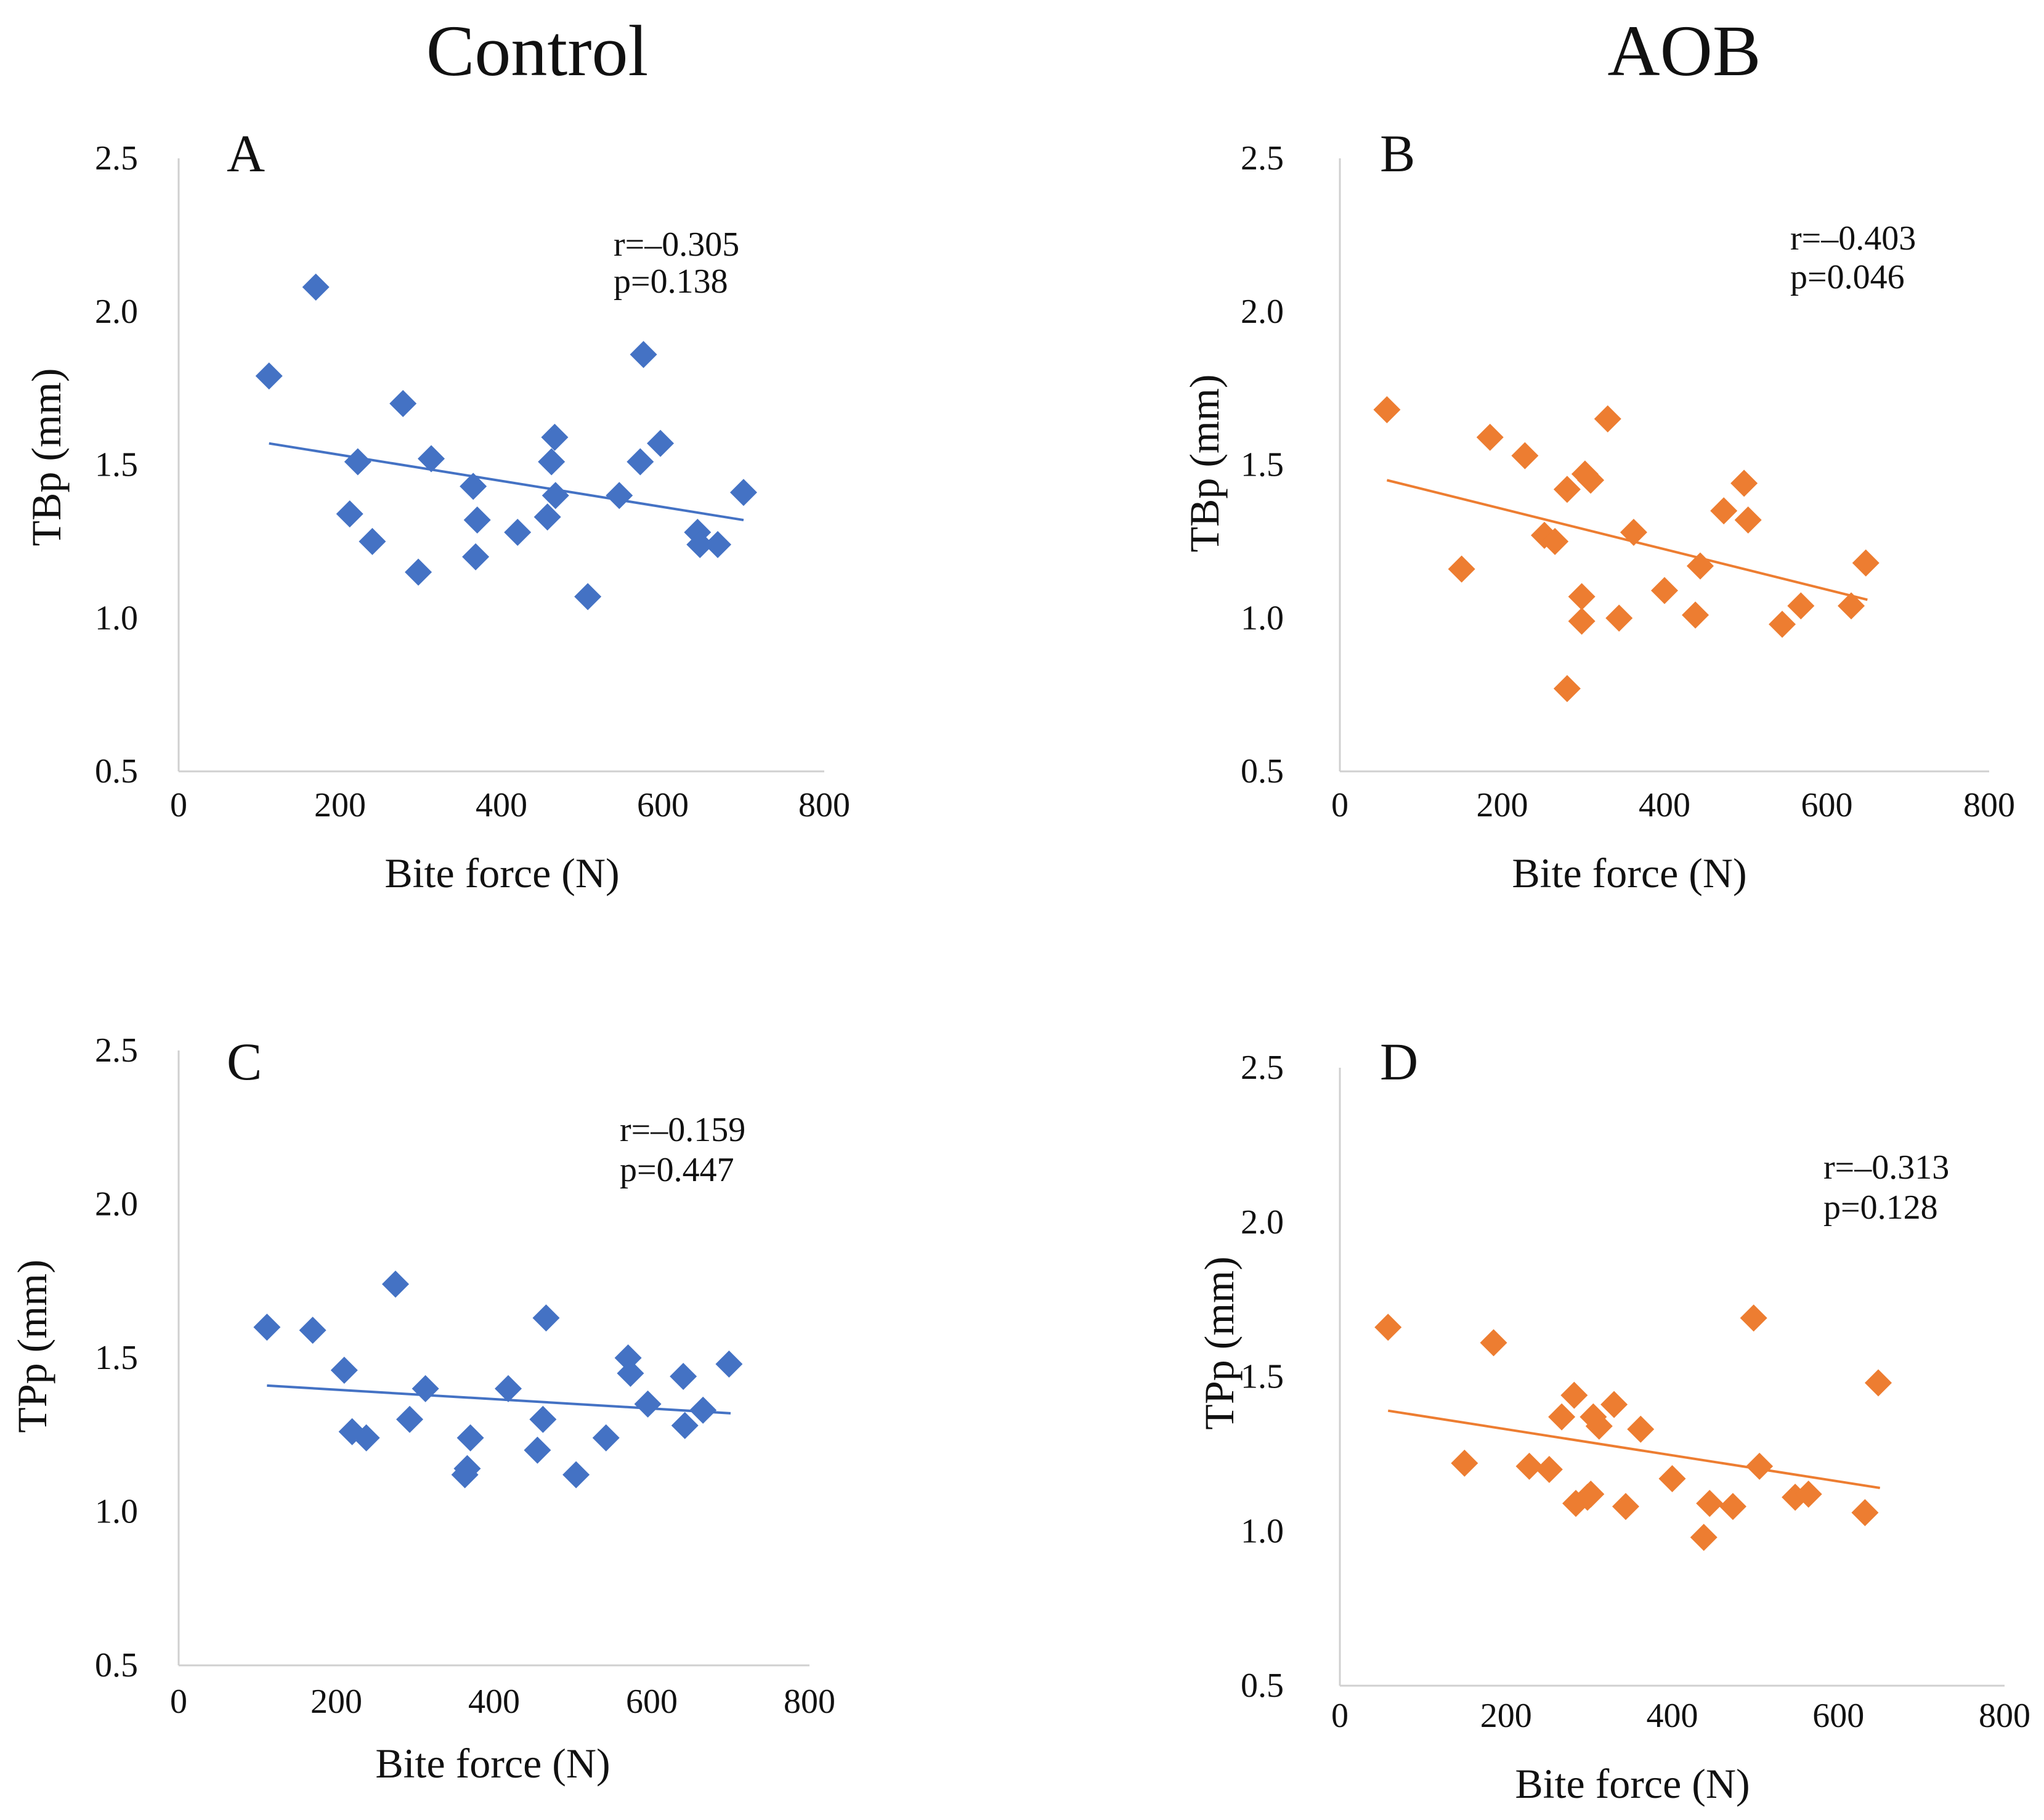 This screenshot has width=2044, height=1820. Describe the element at coordinates (117, 312) in the screenshot. I see `y-tick-label: 2.0` at that location.